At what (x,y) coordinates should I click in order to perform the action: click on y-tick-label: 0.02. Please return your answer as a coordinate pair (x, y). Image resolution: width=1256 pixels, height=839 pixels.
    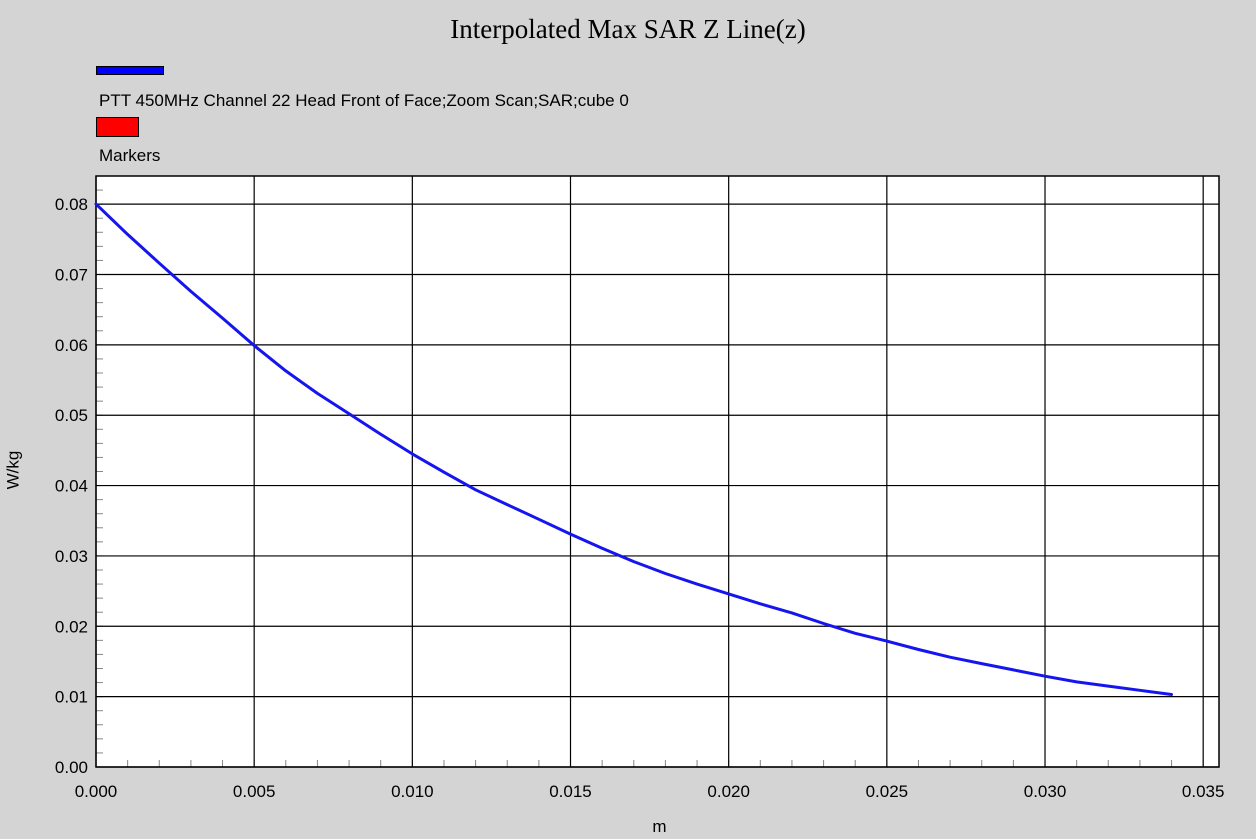
    Looking at the image, I should click on (71, 626).